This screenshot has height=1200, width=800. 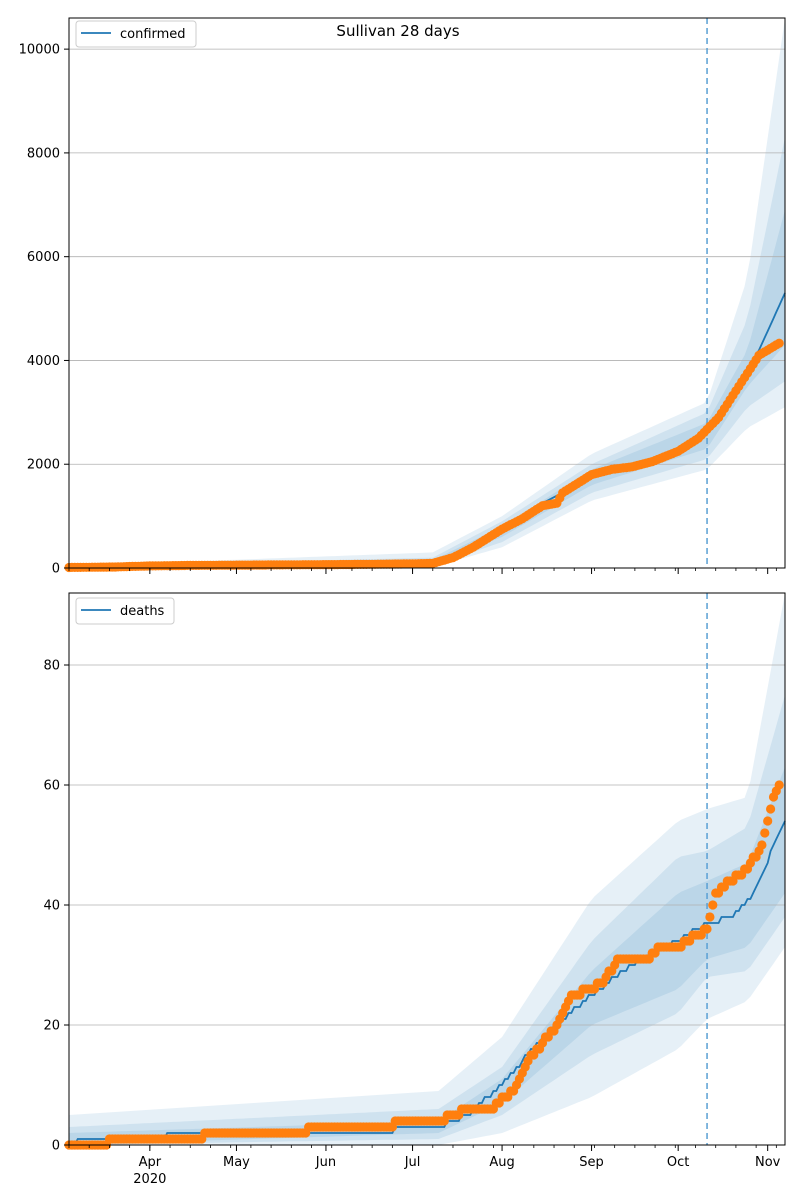 I want to click on confirmed-legend: confirmed, so click(x=136, y=34).